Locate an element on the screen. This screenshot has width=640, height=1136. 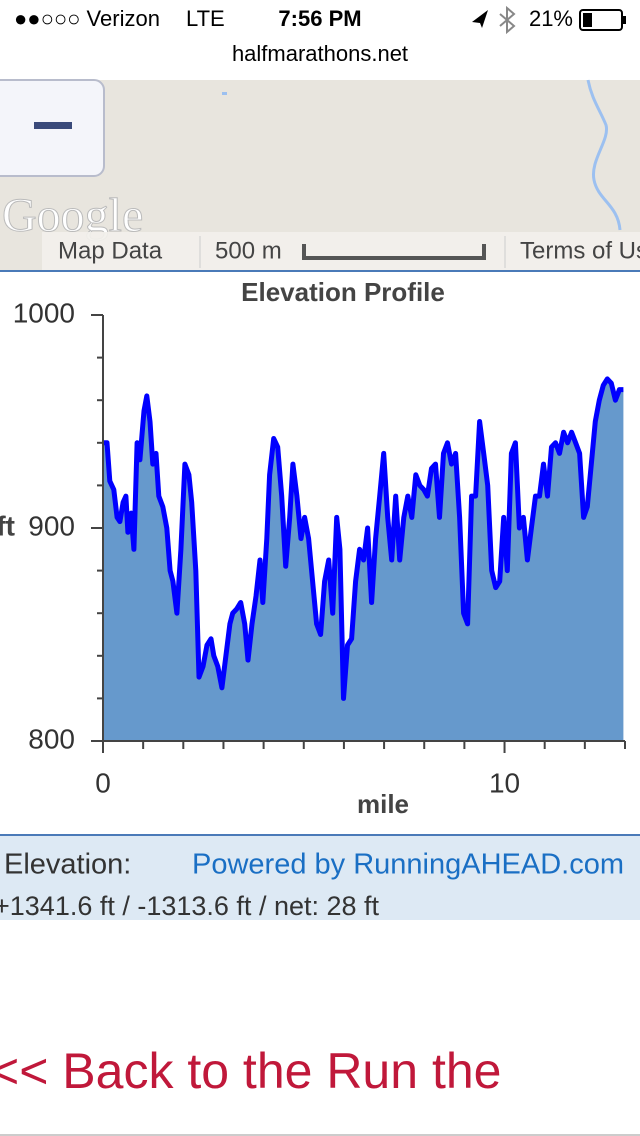
x-tick-label: 0 is located at coordinates (103, 782).